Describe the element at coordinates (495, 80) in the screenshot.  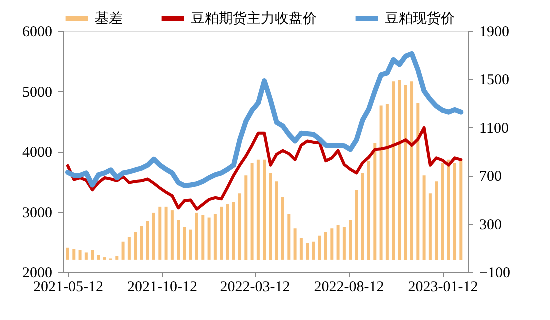
I see `y2-tick-label: 1500` at that location.